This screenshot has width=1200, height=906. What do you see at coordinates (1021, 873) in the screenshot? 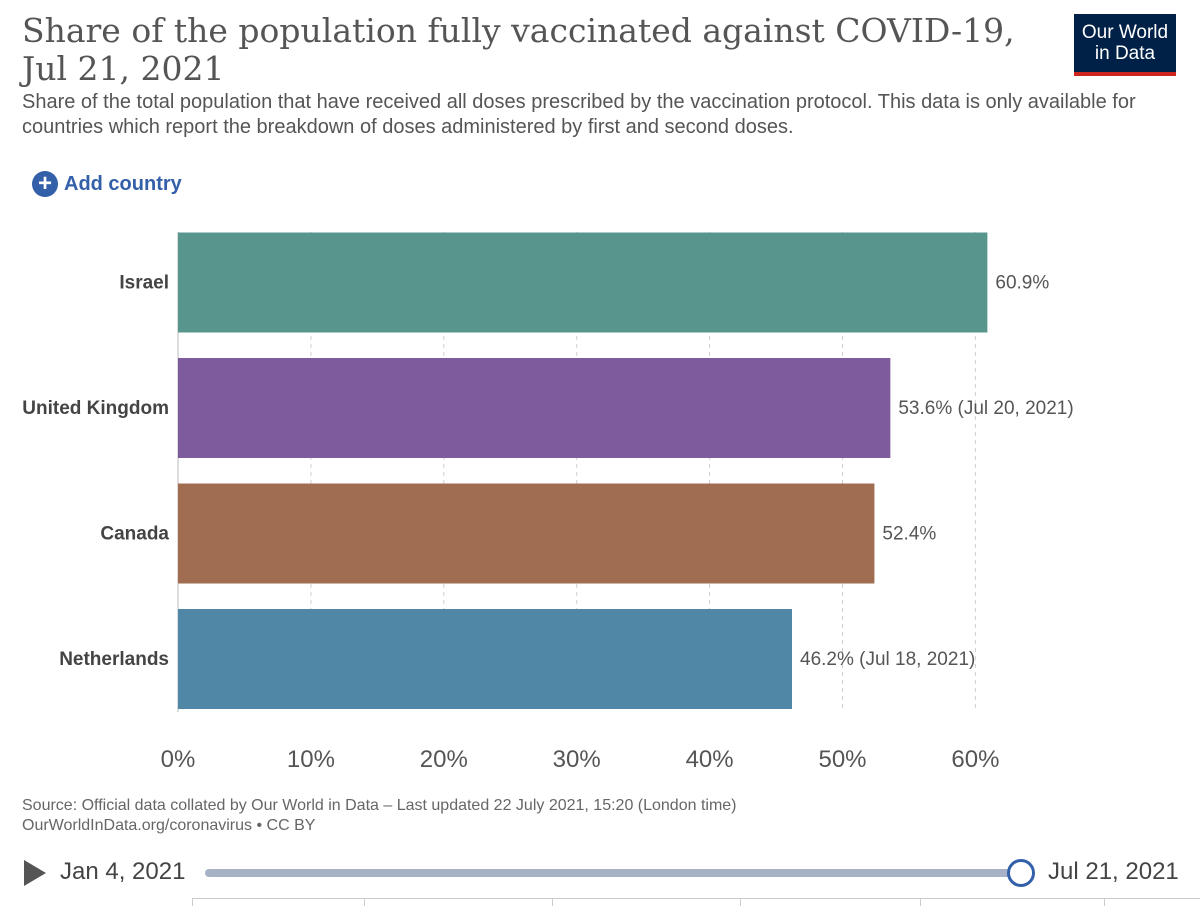
I see `timeline-handle` at bounding box center [1021, 873].